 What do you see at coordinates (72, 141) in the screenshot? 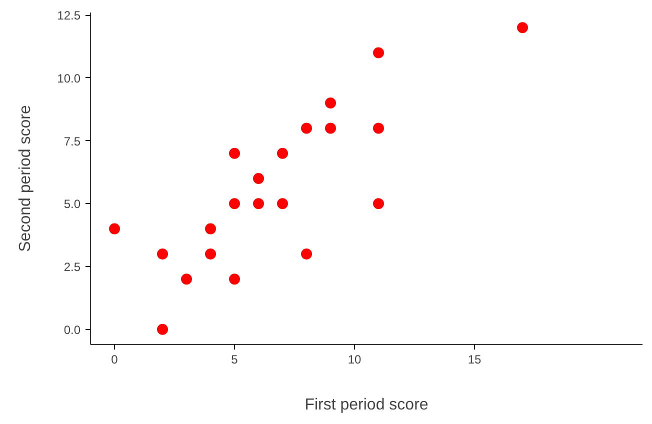
I see `y-tick-label: 7.5` at bounding box center [72, 141].